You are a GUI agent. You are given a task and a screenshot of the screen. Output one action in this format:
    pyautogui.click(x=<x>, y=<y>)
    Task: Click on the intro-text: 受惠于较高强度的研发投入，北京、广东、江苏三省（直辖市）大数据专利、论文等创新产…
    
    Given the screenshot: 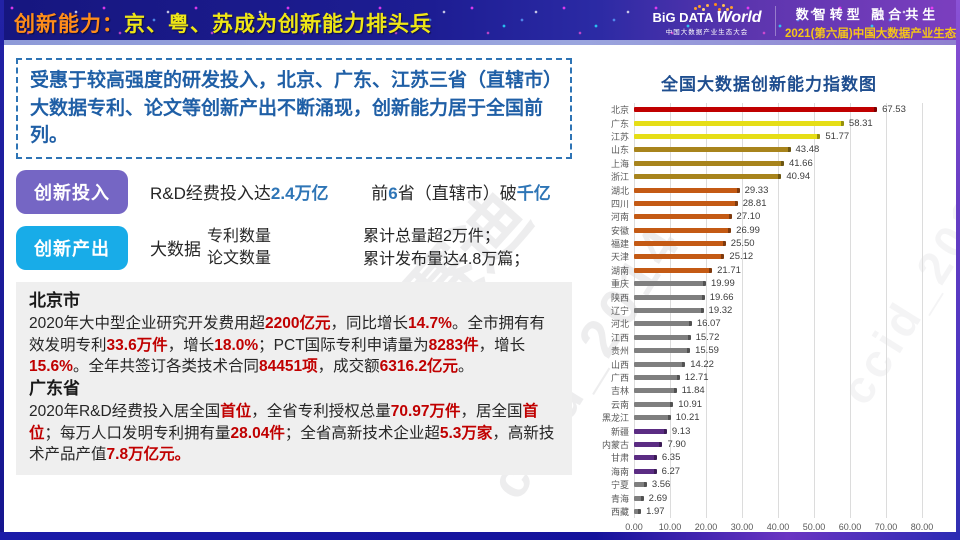 What is the action you would take?
    pyautogui.click(x=291, y=108)
    